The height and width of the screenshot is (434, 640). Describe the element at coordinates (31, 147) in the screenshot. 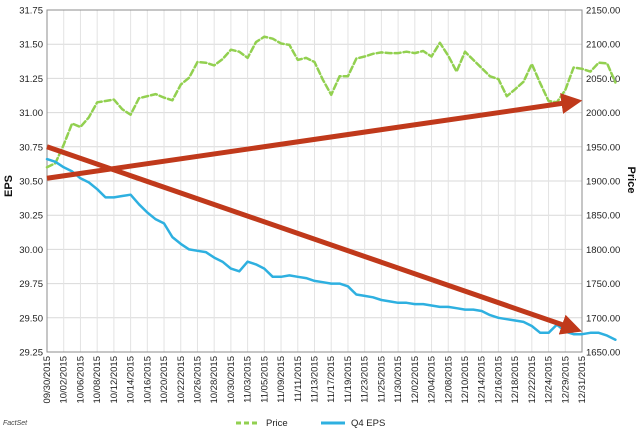

I see `left-tick-label: 30.75` at that location.